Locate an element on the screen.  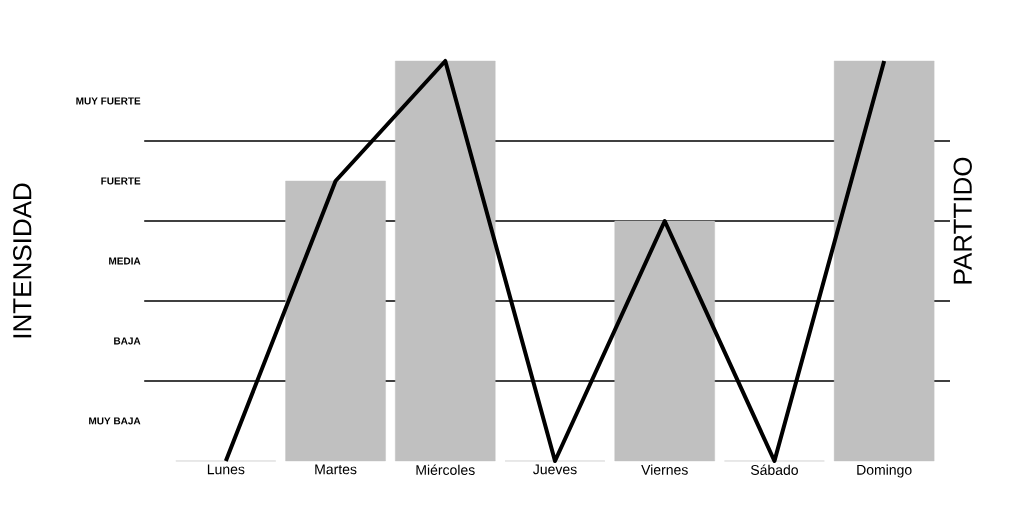
x-tick-label: Jueves is located at coordinates (555, 469).